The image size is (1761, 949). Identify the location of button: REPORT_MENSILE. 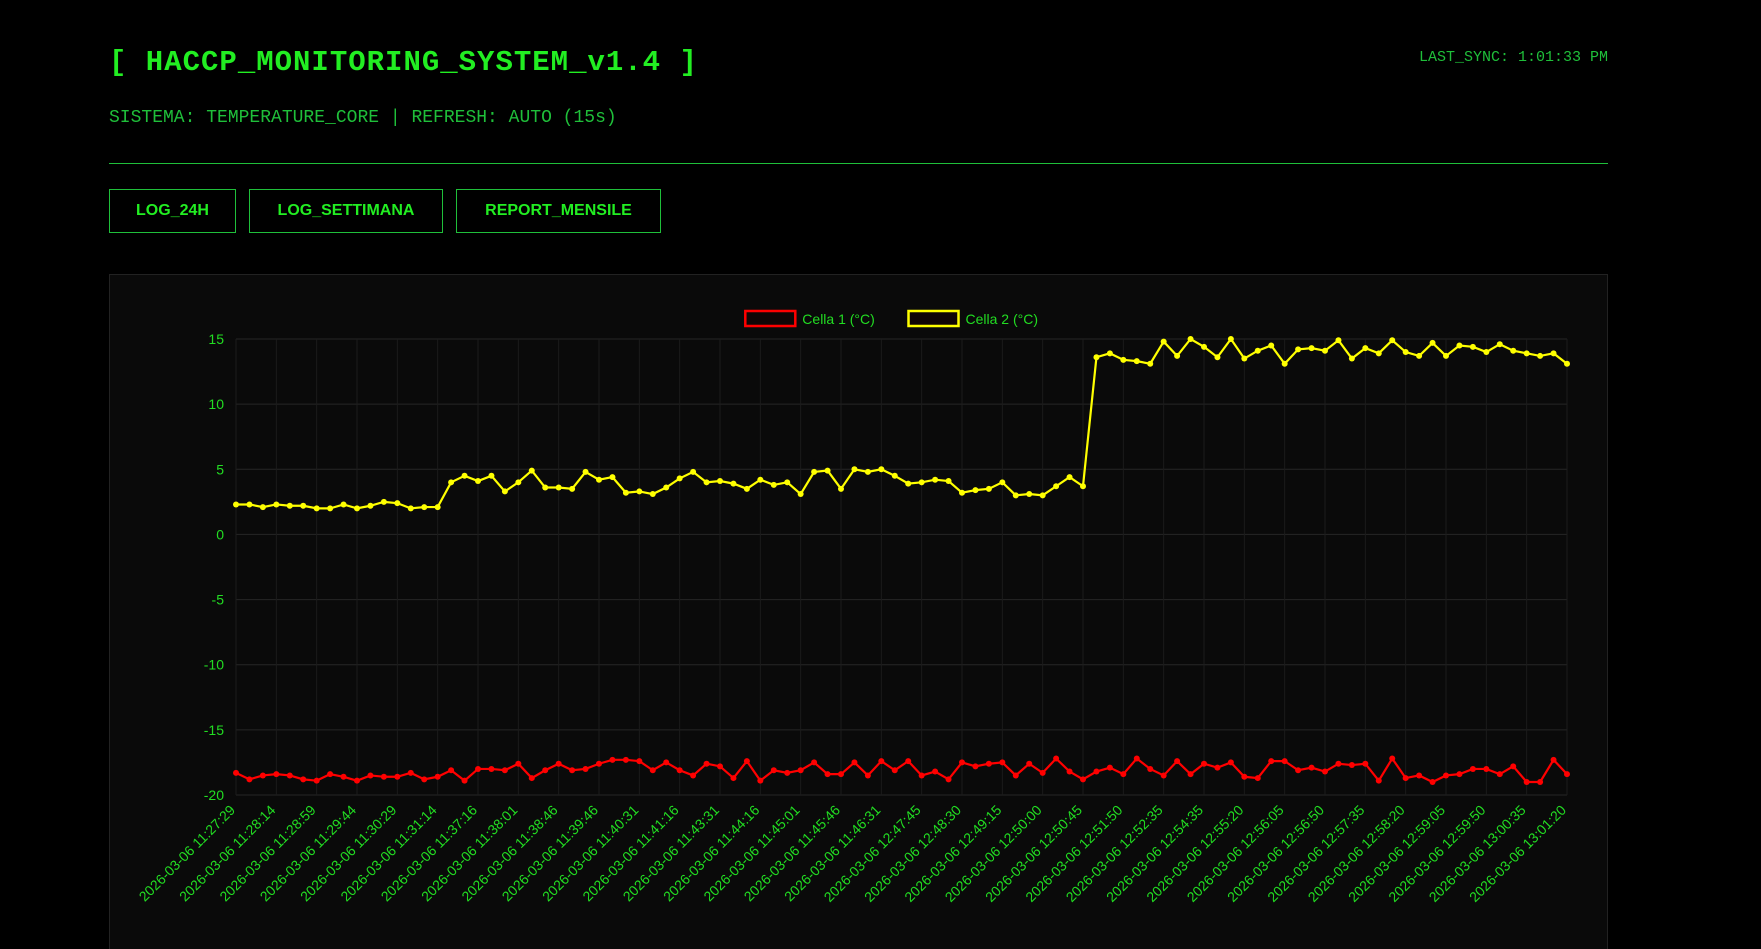
(558, 211).